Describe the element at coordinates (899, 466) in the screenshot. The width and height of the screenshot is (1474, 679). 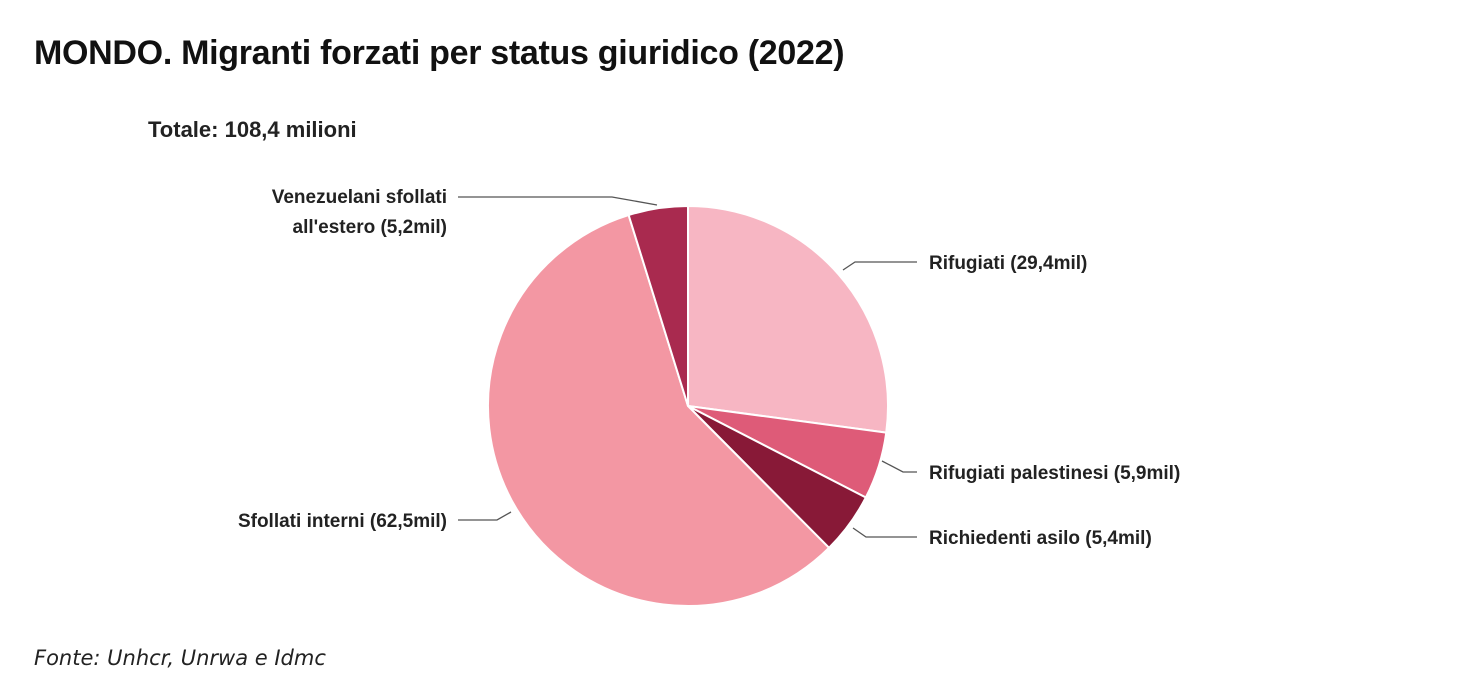
I see `leader-line-rifugiati-palestinesi` at that location.